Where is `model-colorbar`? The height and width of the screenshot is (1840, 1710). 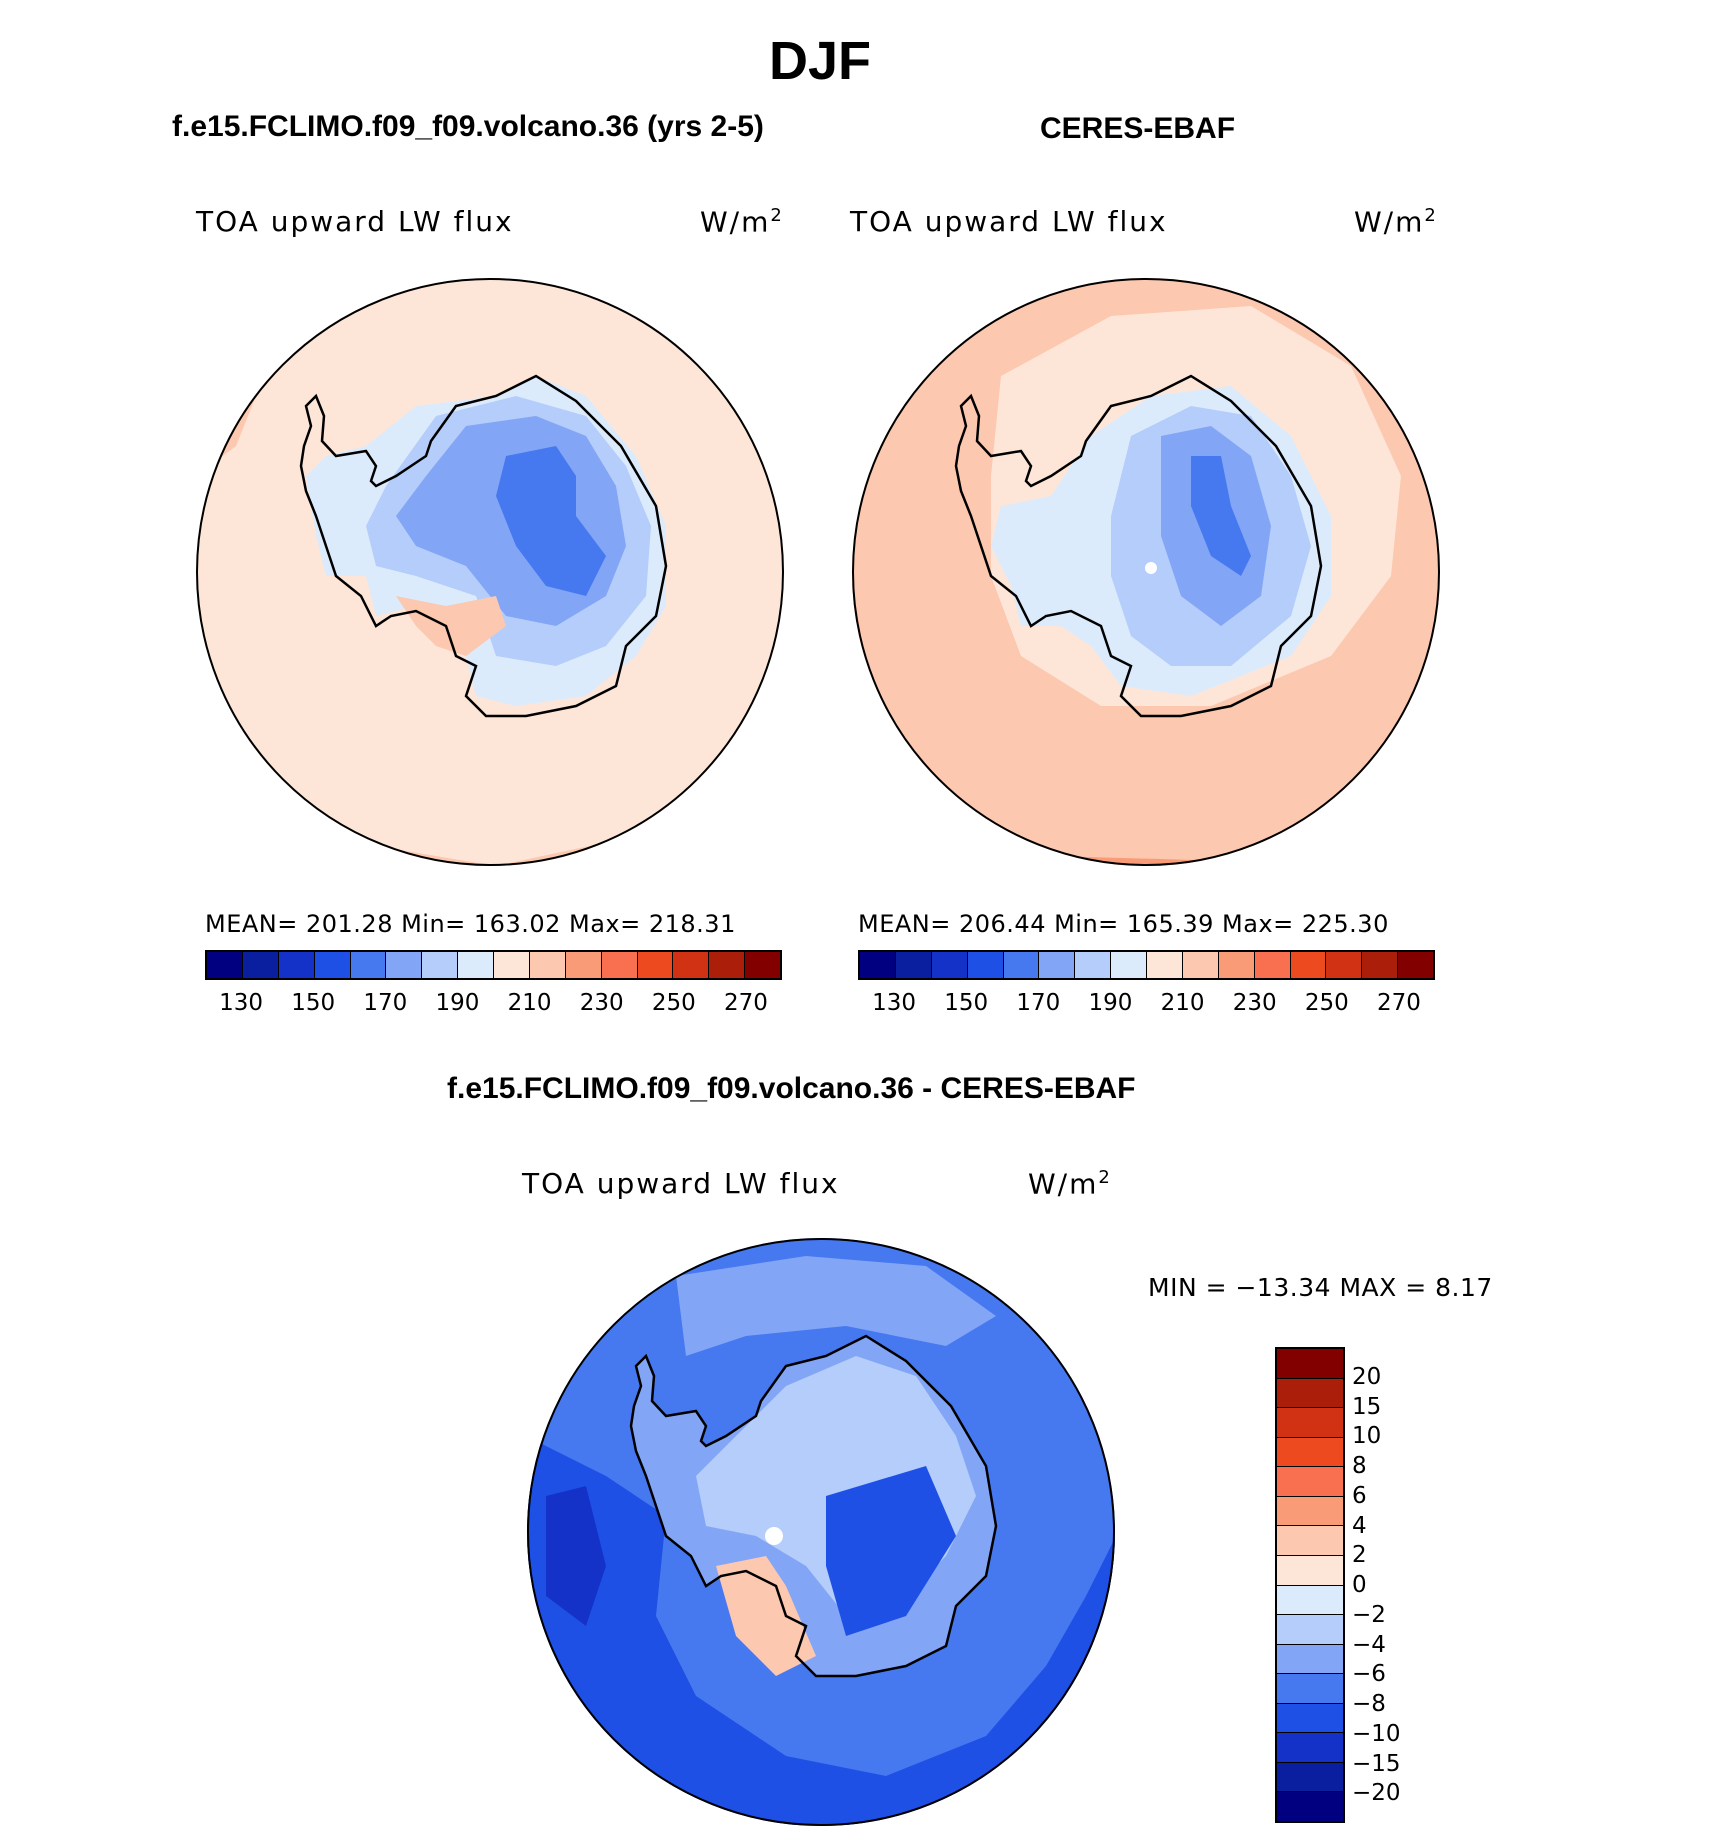 model-colorbar is located at coordinates (493, 965).